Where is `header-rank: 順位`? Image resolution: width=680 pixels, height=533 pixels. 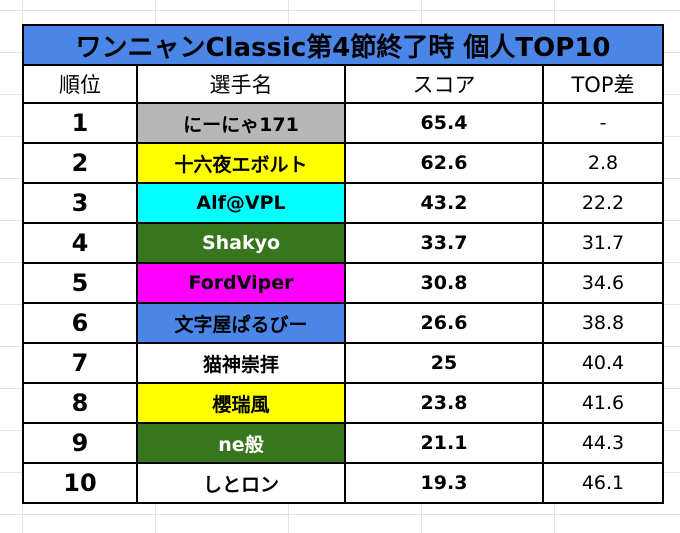
header-rank: 順位 is located at coordinates (80, 84).